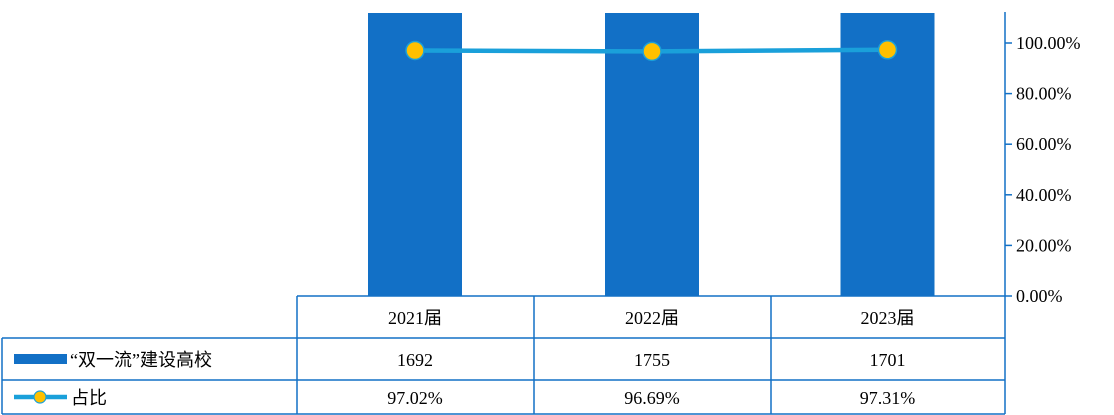 This screenshot has height=415, width=1114. Describe the element at coordinates (415, 360) in the screenshot. I see `table-cell: 1692` at that location.